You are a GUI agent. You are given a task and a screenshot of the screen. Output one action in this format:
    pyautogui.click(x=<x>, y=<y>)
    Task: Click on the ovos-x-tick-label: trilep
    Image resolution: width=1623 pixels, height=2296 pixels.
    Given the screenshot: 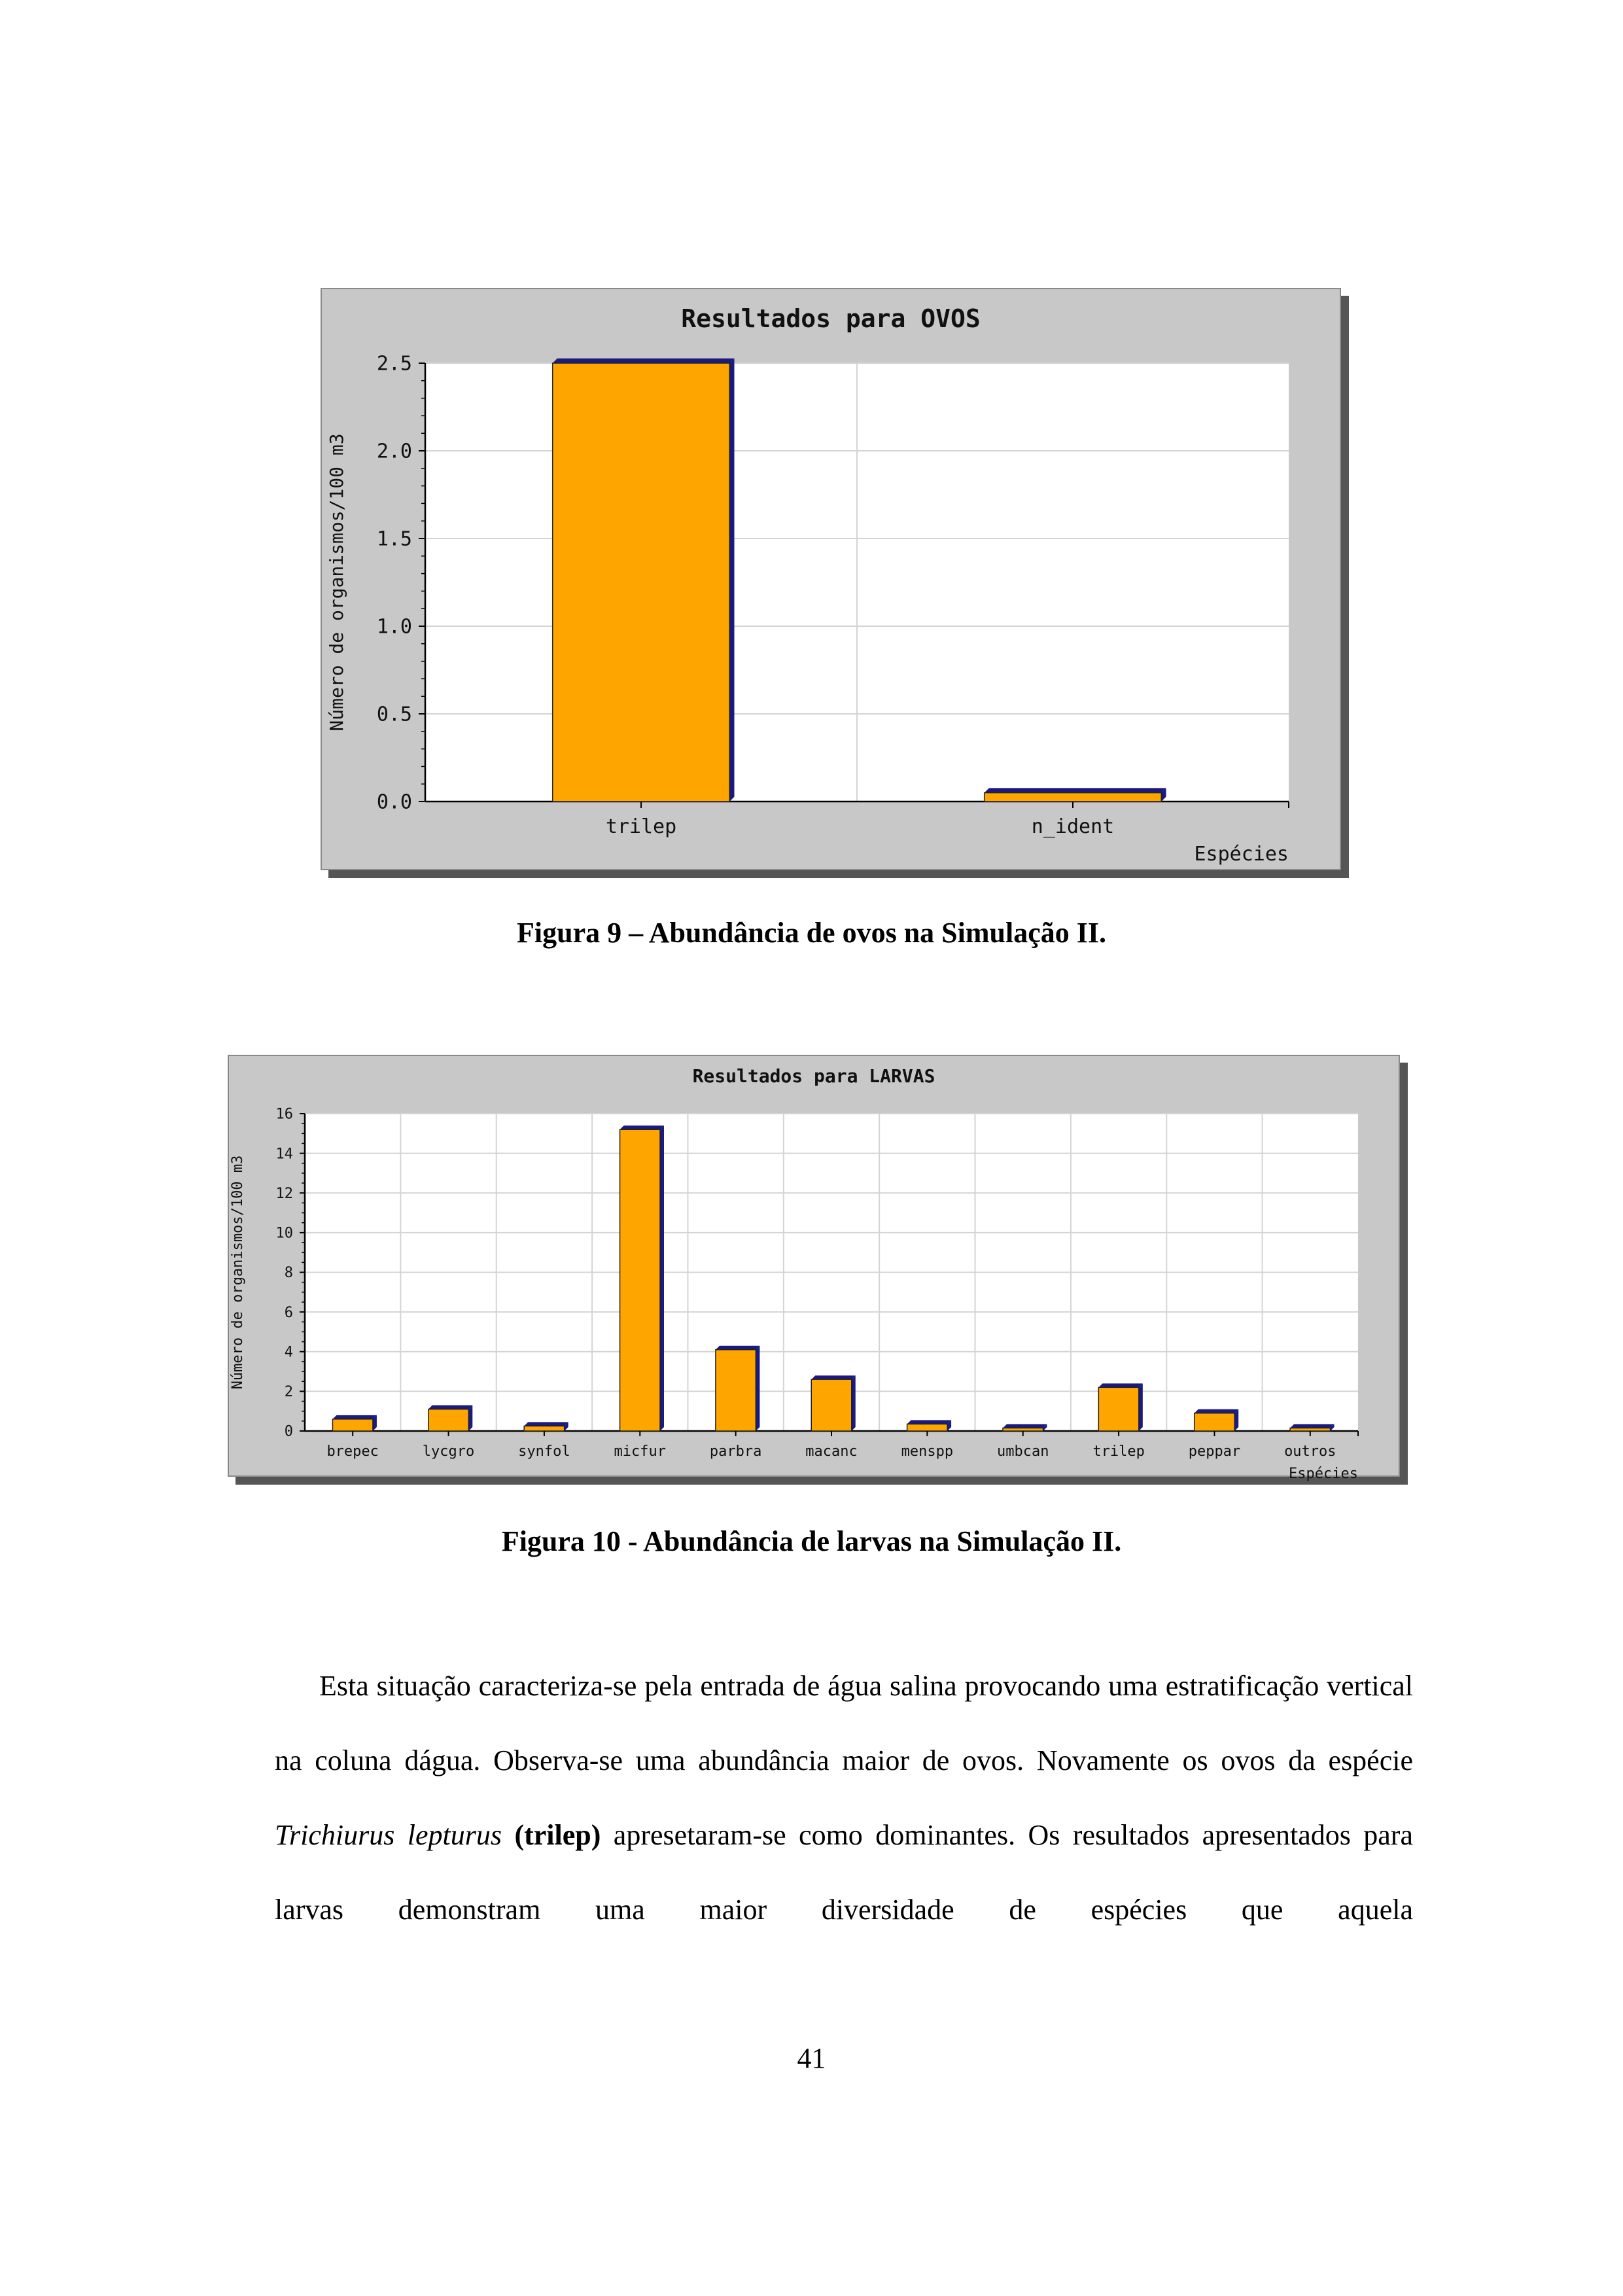 What is the action you would take?
    pyautogui.click(x=641, y=827)
    